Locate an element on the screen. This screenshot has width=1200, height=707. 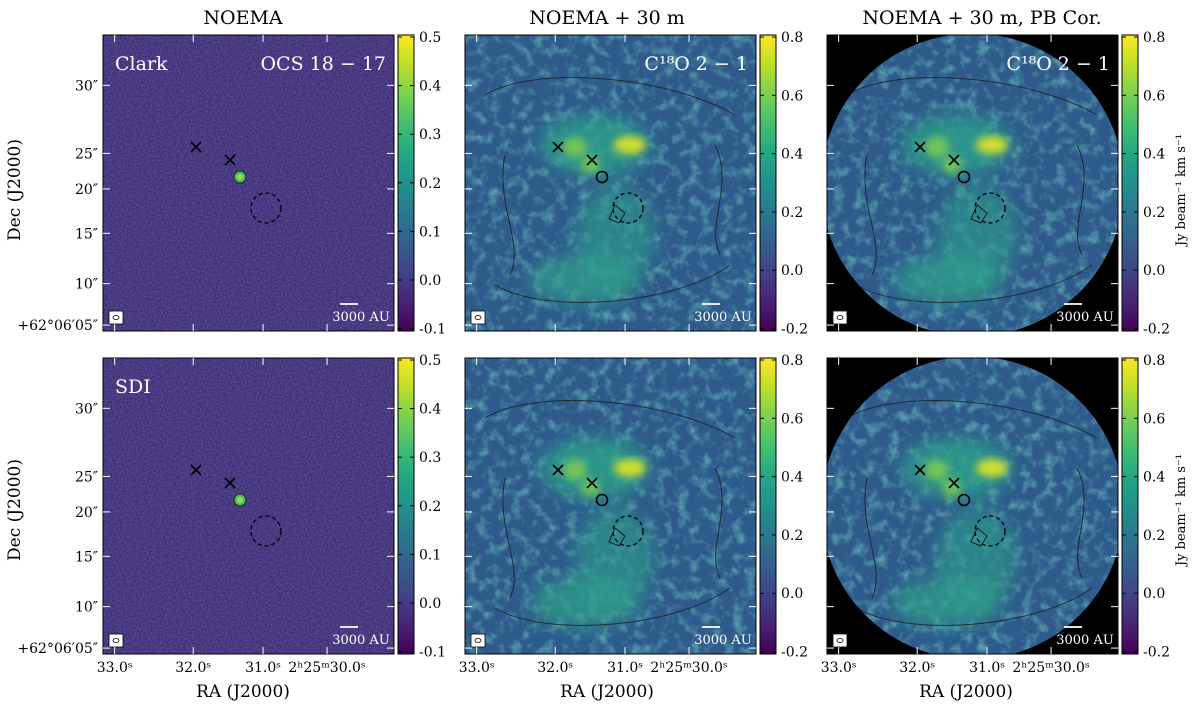
panel-label: SDI is located at coordinates (133, 387).